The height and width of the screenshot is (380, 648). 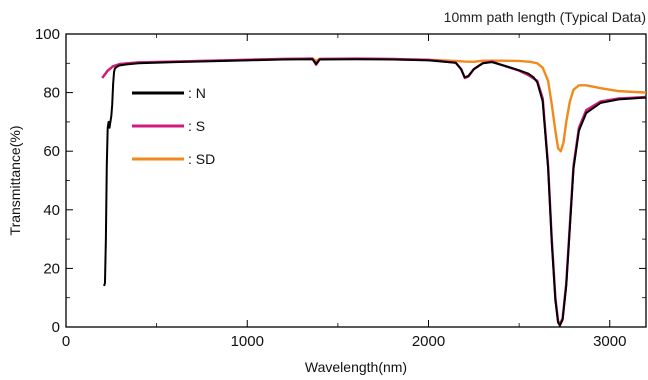 What do you see at coordinates (51, 151) in the screenshot?
I see `y-tick-label: 60` at bounding box center [51, 151].